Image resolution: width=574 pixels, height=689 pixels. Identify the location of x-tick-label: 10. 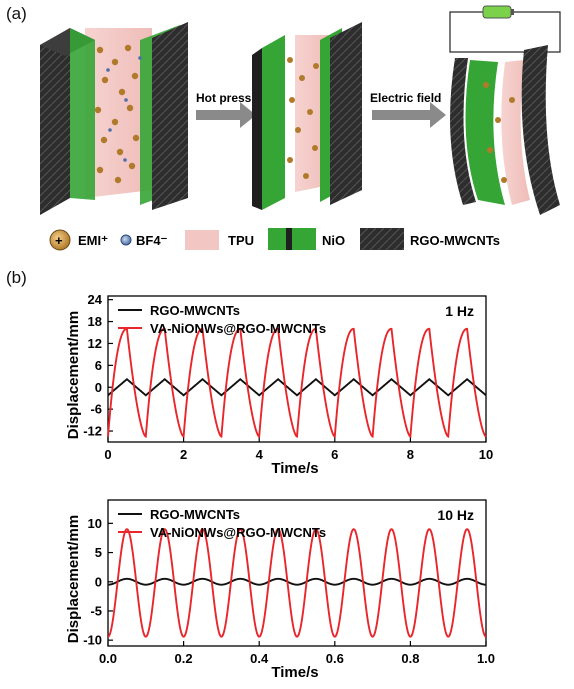
(486, 454).